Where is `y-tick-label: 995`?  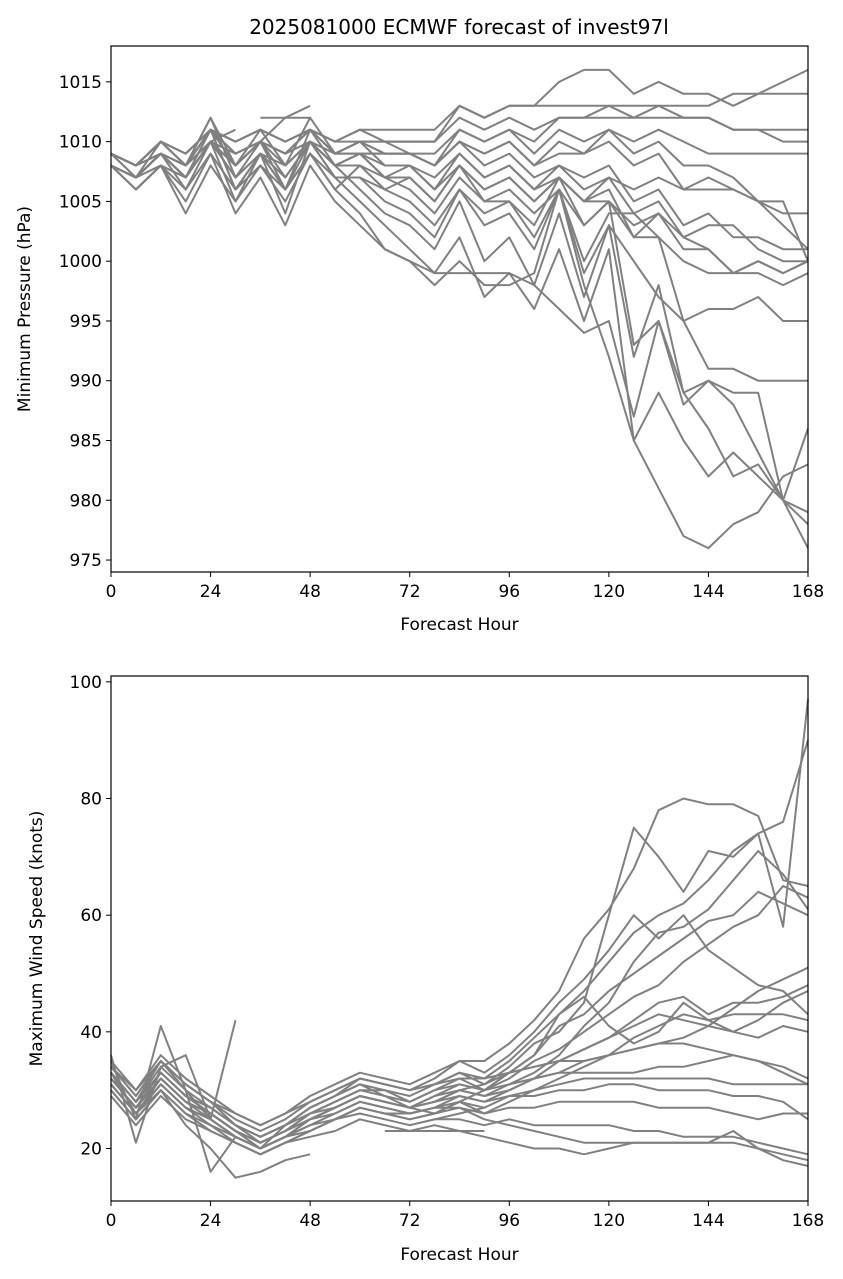
y-tick-label: 995 is located at coordinates (86, 322).